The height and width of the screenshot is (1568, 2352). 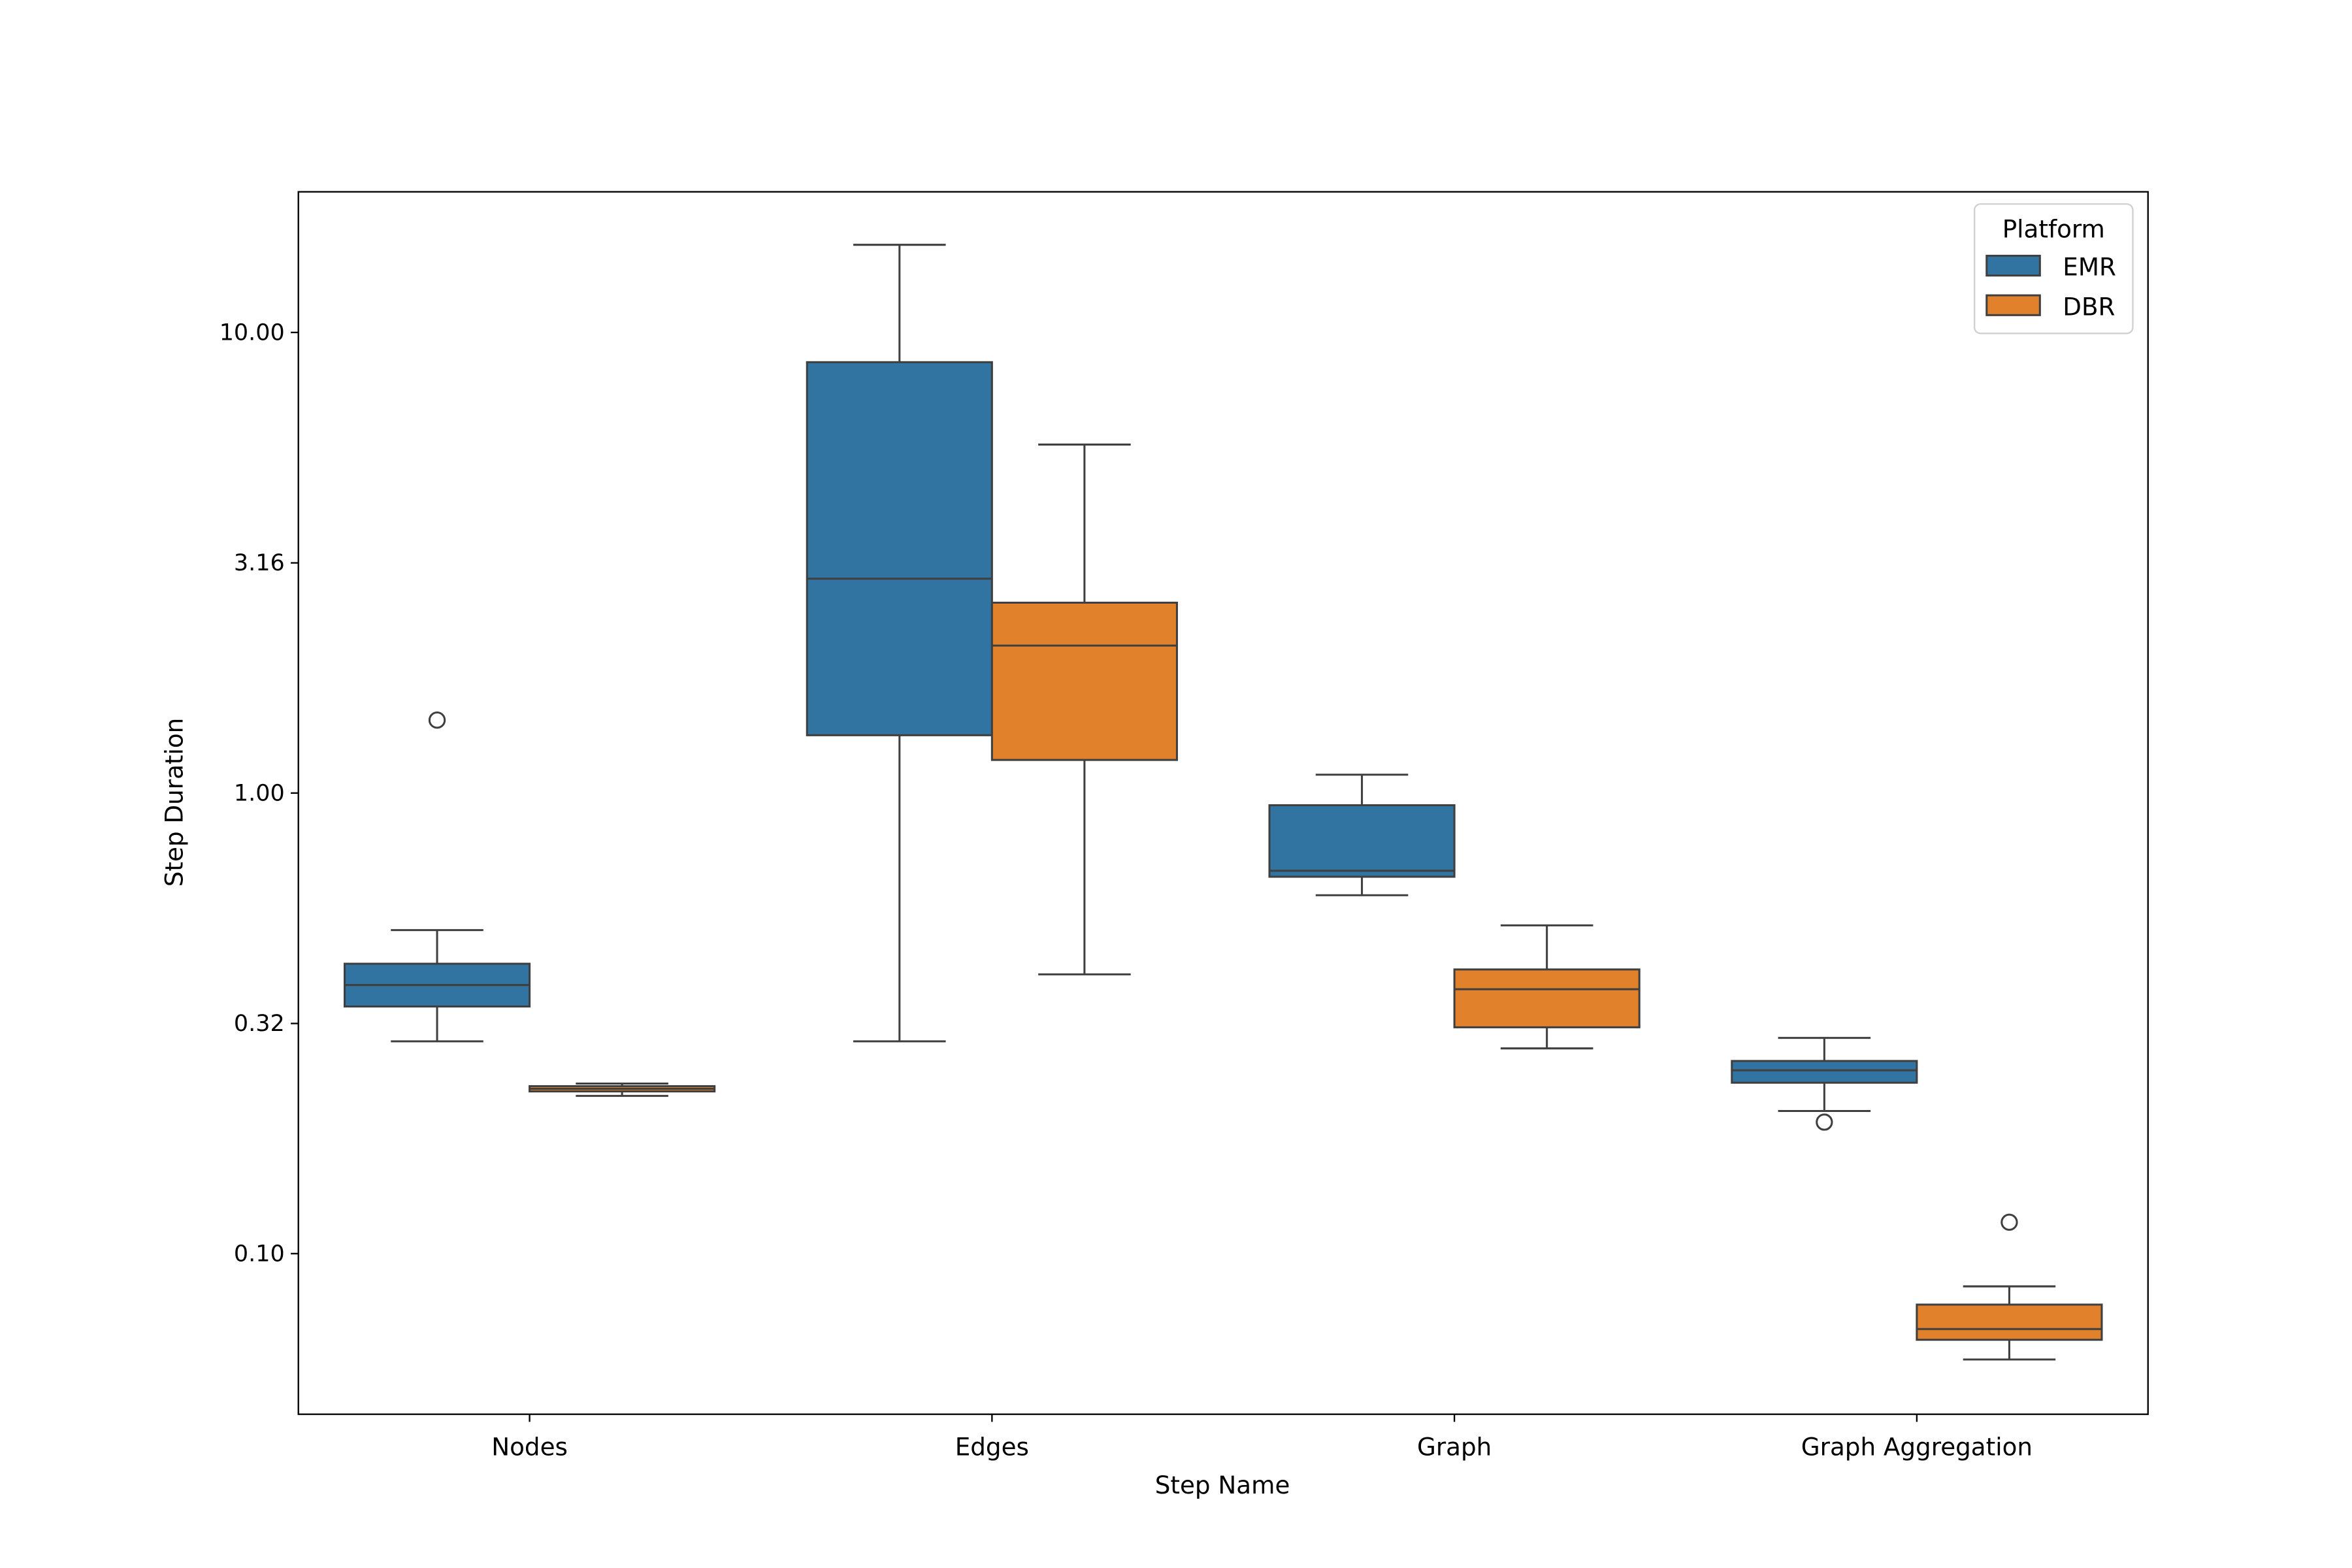 I want to click on x-tick-label: Nodes, so click(x=529, y=1447).